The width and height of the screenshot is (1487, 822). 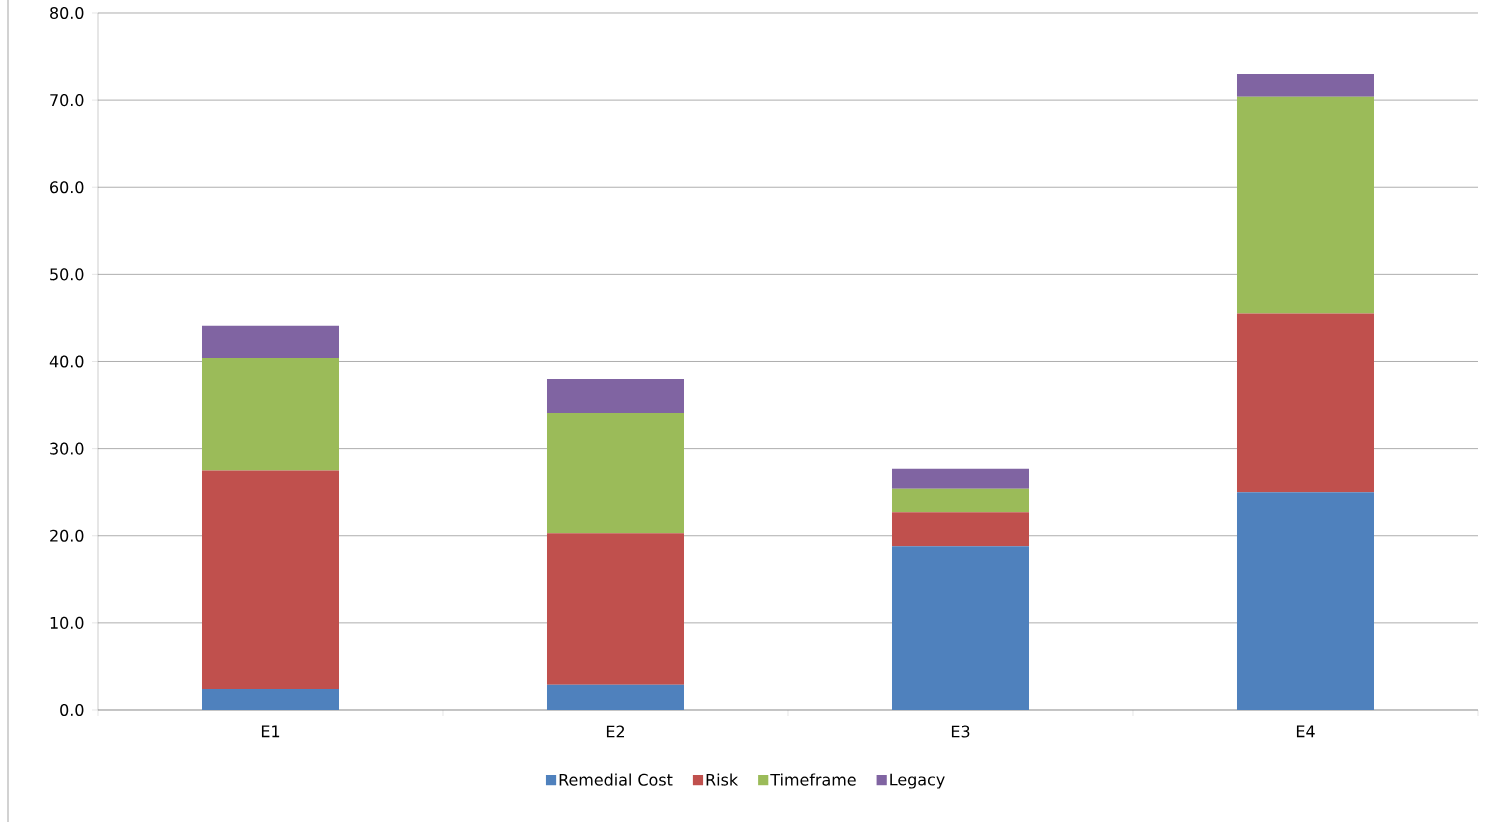 What do you see at coordinates (67, 274) in the screenshot?
I see `y-tick-label: 50.0` at bounding box center [67, 274].